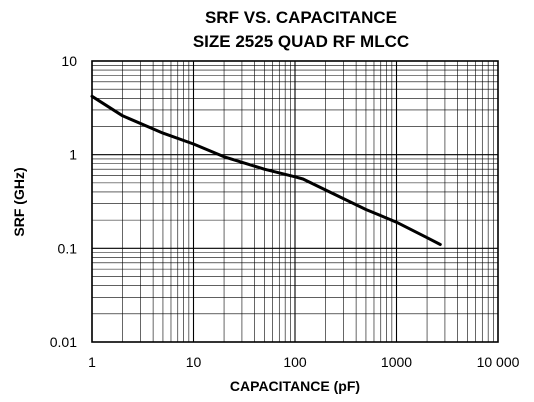 Image resolution: width=534 pixels, height=402 pixels. I want to click on y-tick-label: 10, so click(69, 61).